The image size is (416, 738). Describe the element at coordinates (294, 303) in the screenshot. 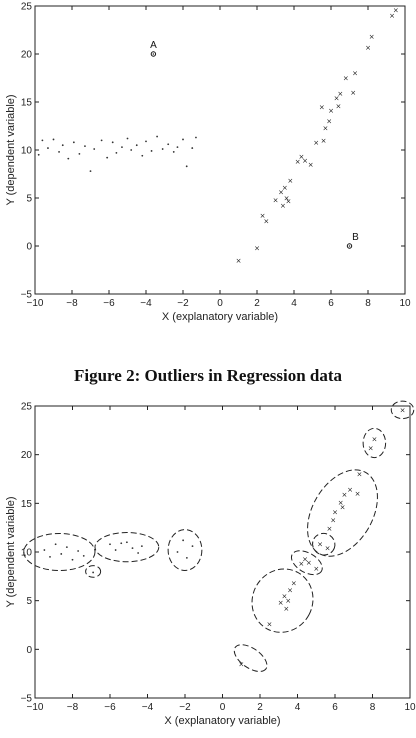

I see `x-tick-label: 4` at that location.